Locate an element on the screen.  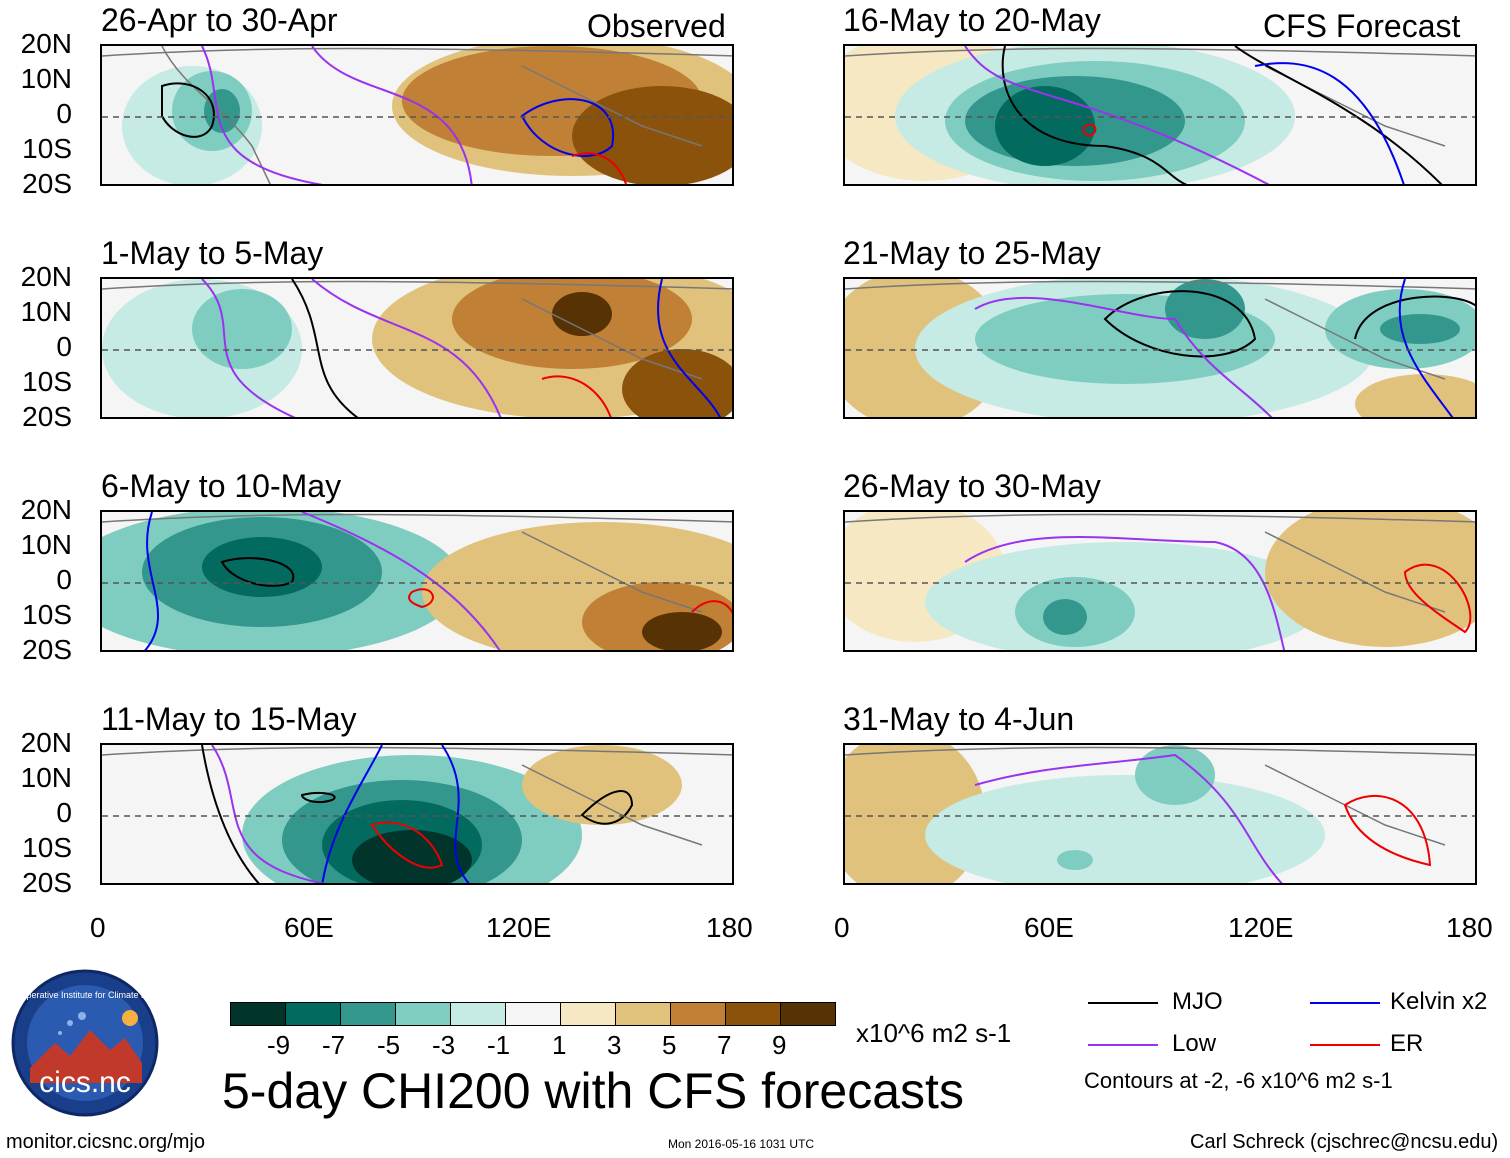
main-title: 5-day CHI200 with CFS forecasts is located at coordinates (593, 1091).